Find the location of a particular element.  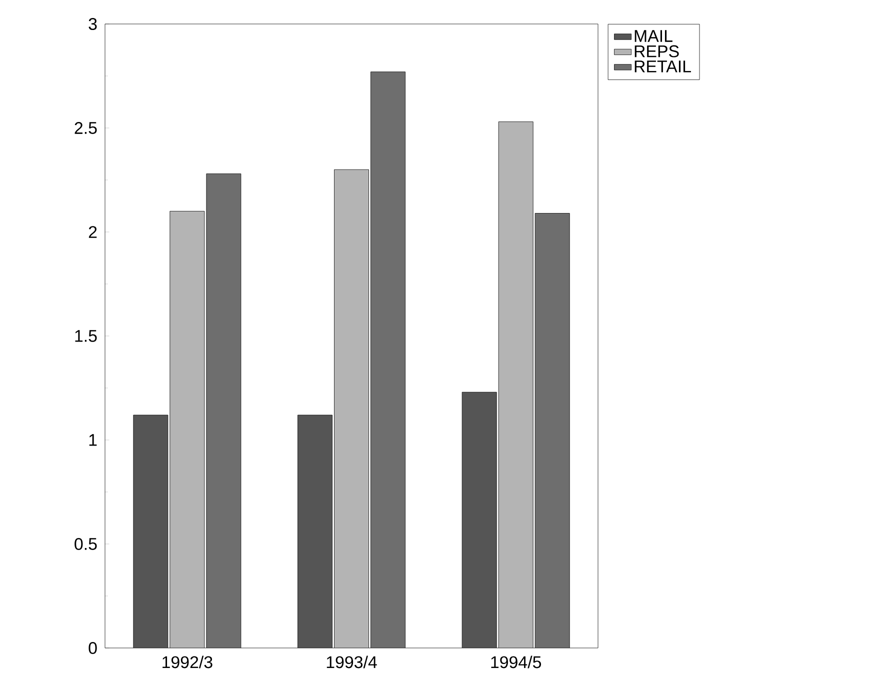

x-tick-label: 1993/4 is located at coordinates (351, 662).